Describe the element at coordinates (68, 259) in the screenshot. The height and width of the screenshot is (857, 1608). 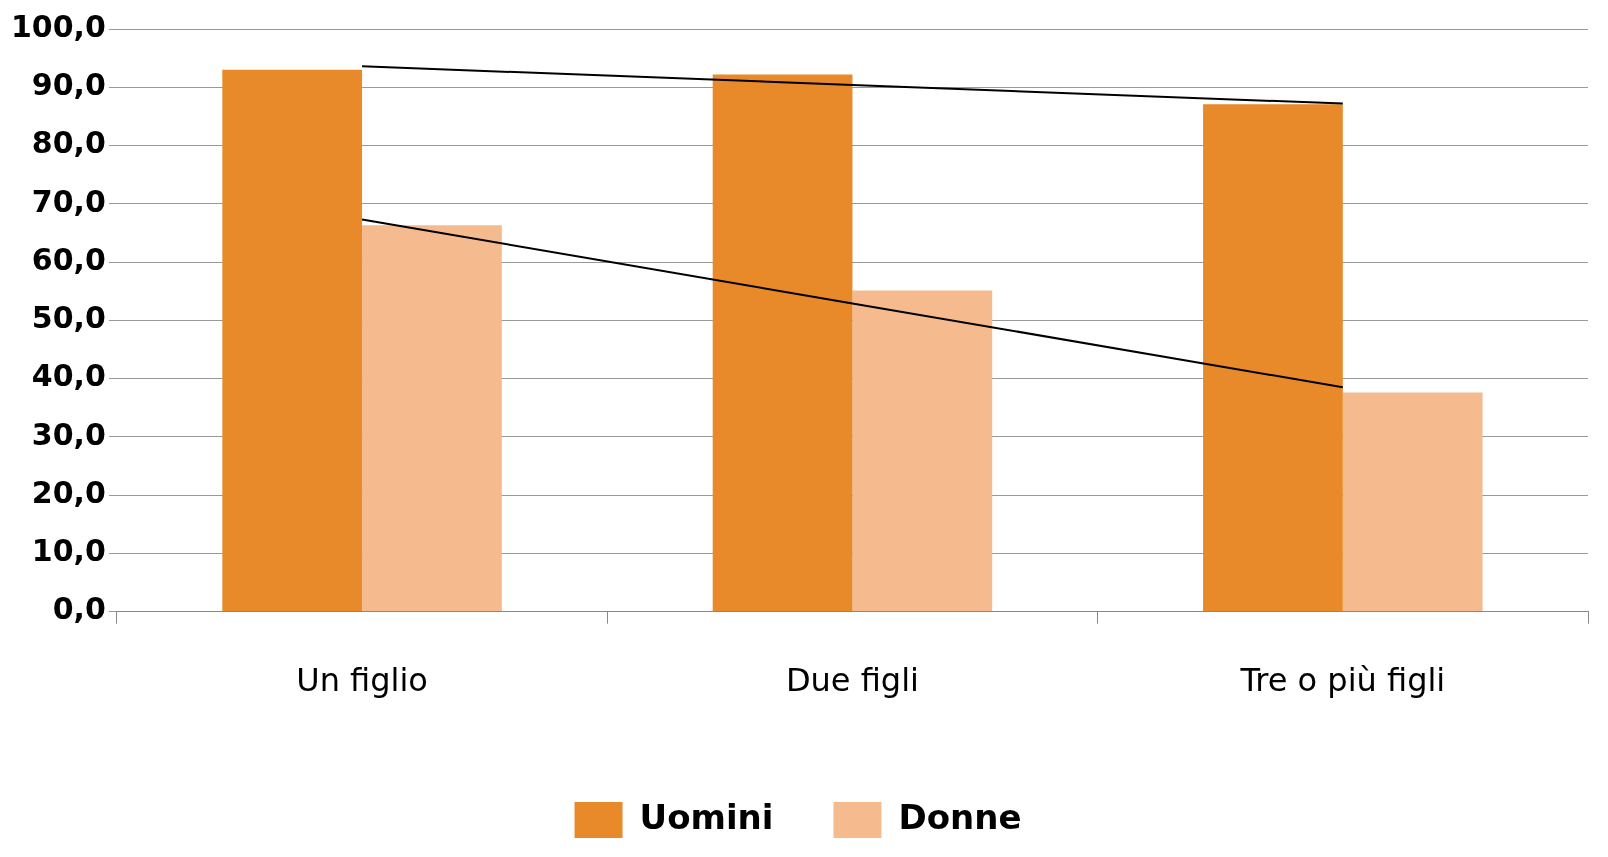
I see `y-tick-label: 60,0` at that location.